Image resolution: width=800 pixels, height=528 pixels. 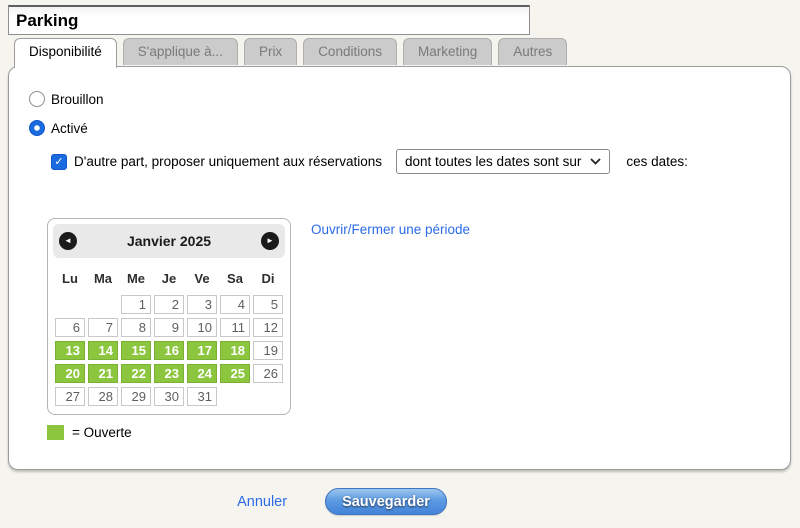 I want to click on day-cell-9: 9, so click(x=169, y=327).